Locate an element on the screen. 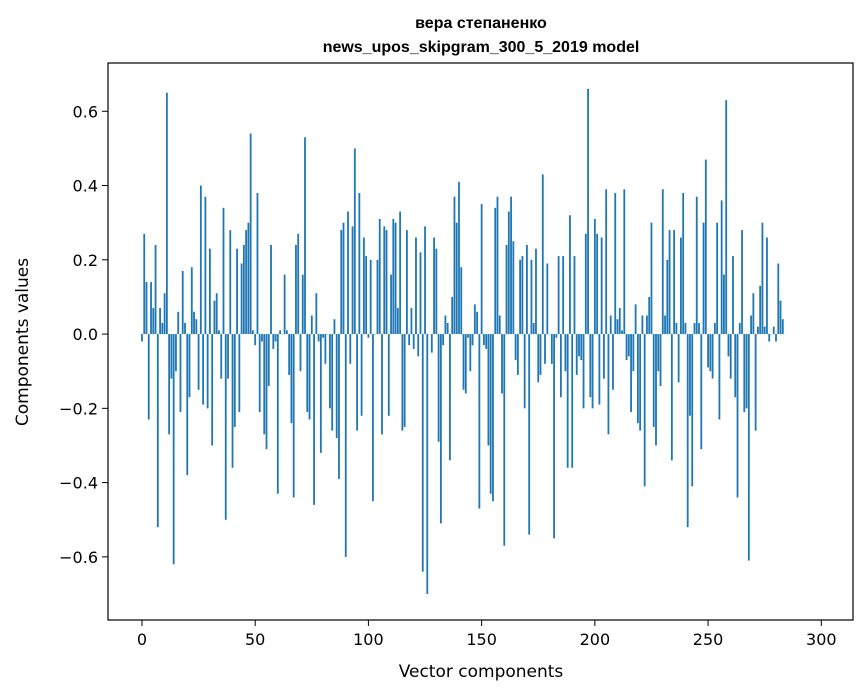 The image size is (867, 696). y-tick-label: 0.4 is located at coordinates (85, 186).